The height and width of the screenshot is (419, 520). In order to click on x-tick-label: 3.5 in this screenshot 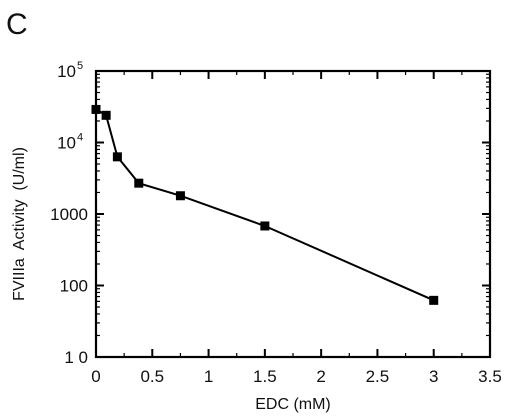, I will do `click(490, 376)`.